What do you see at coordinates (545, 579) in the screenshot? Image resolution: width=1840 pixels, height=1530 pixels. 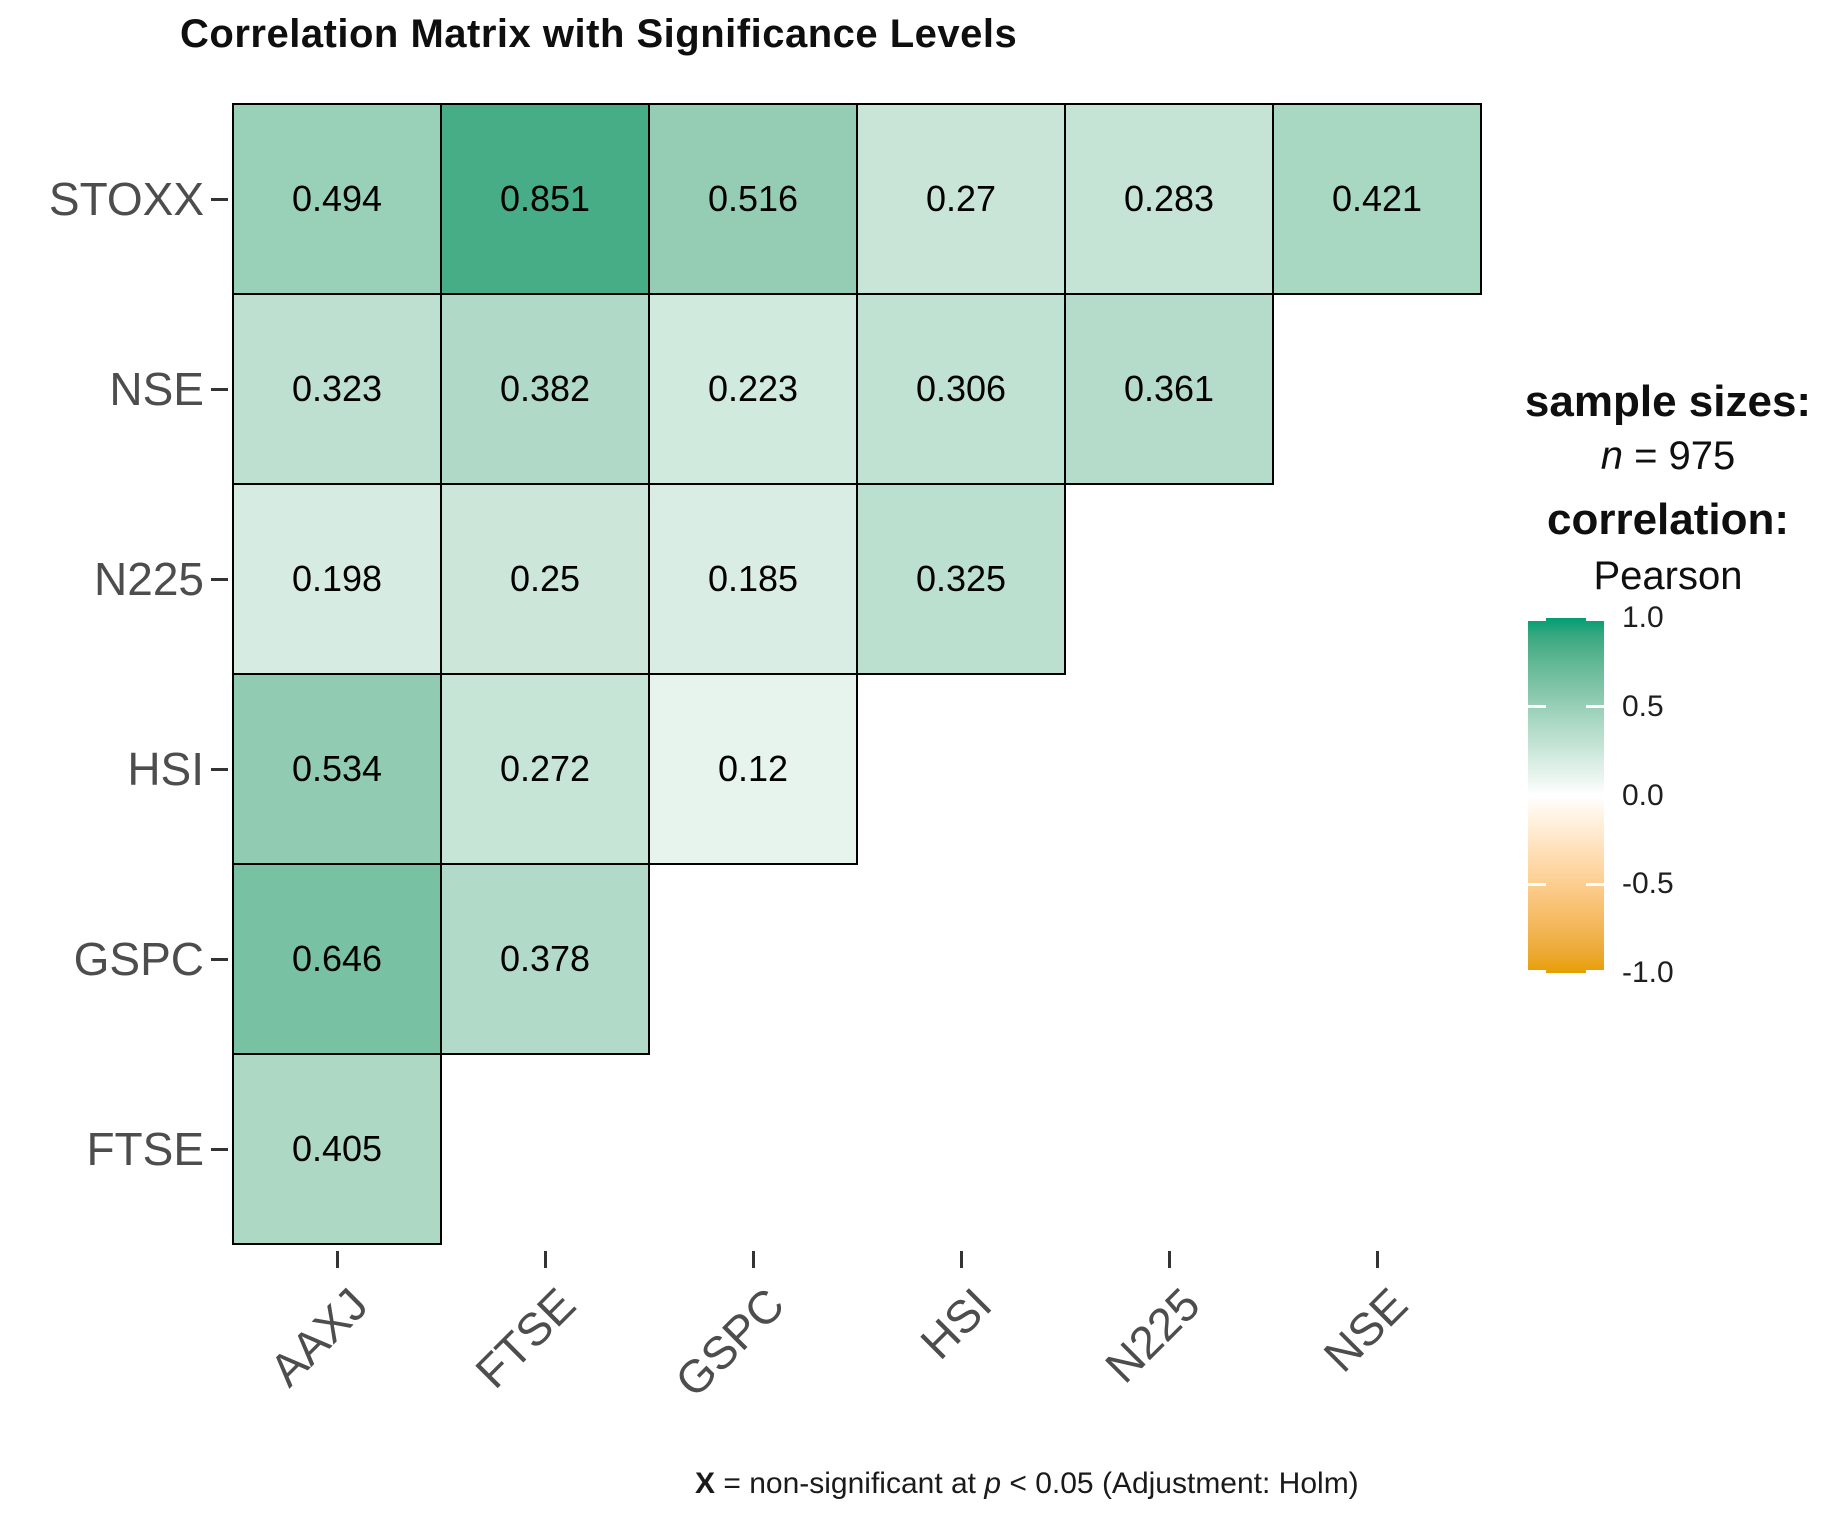 I see `matrix-cell-N225-FTSE: 0.25` at bounding box center [545, 579].